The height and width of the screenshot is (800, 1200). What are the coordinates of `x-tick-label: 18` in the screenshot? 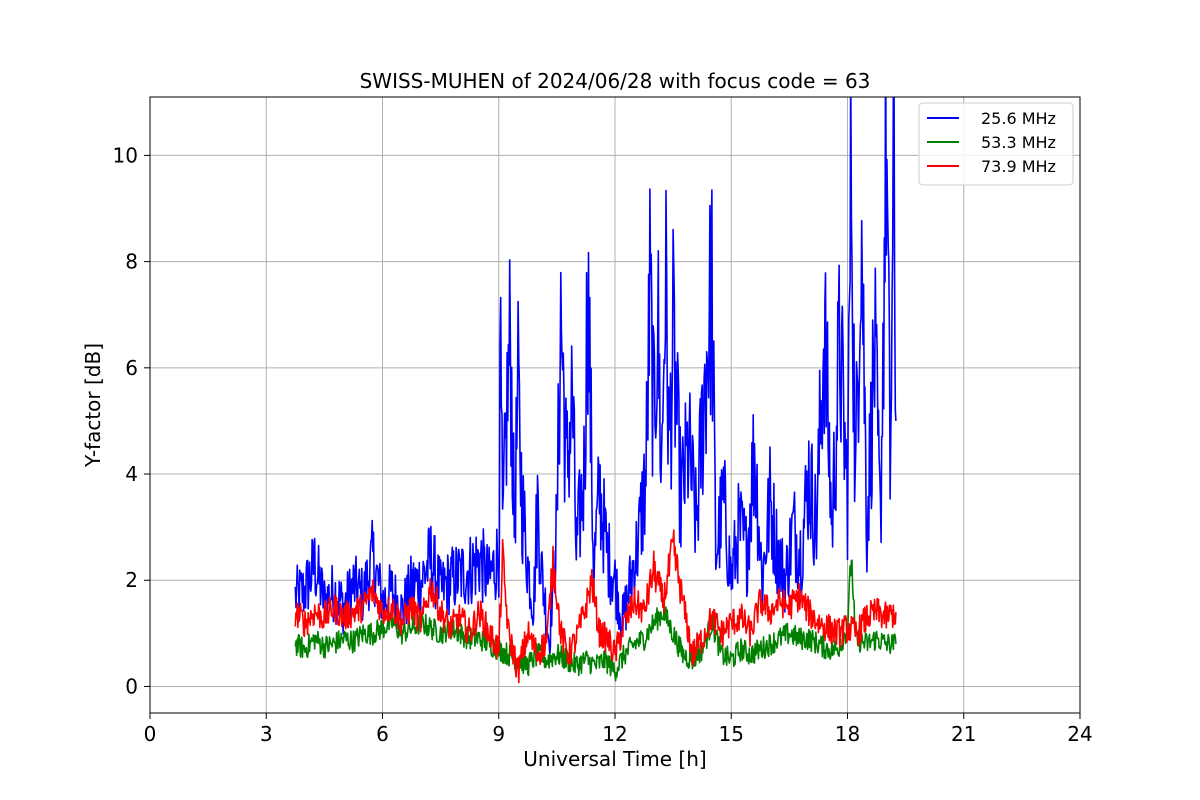 It's located at (847, 734).